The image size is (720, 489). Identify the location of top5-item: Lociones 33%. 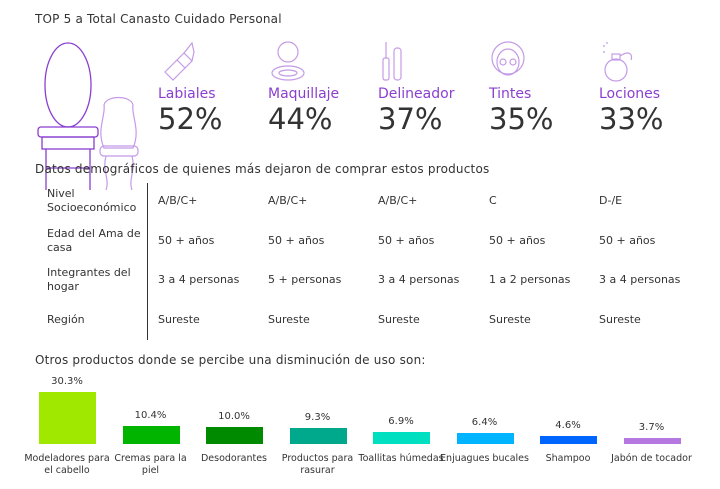
(649, 88).